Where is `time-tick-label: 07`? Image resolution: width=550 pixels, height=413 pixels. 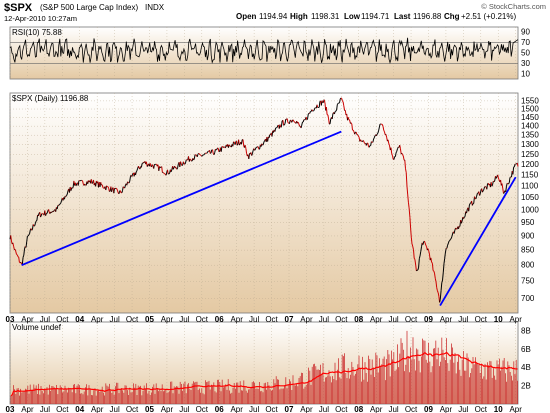
time-tick-label: 07 is located at coordinates (289, 319).